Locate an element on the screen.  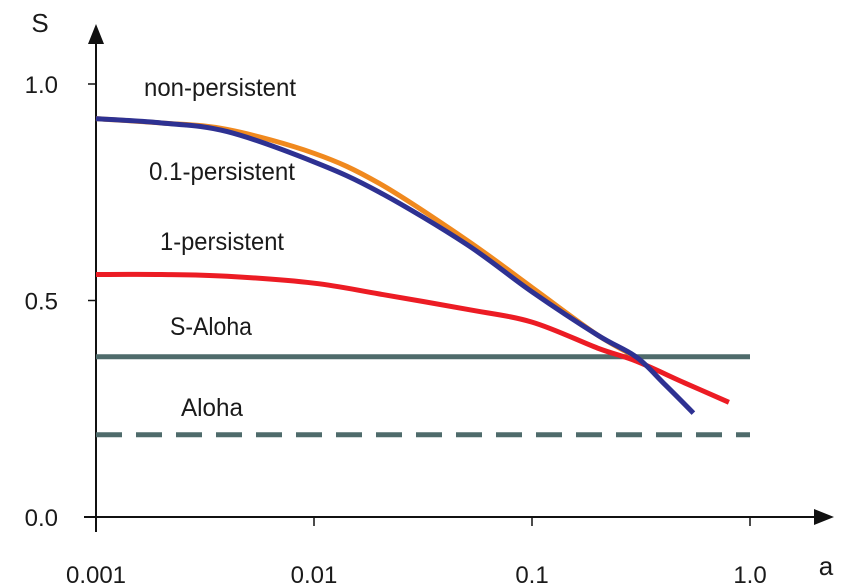
x-tick-label: 0.01 is located at coordinates (314, 574).